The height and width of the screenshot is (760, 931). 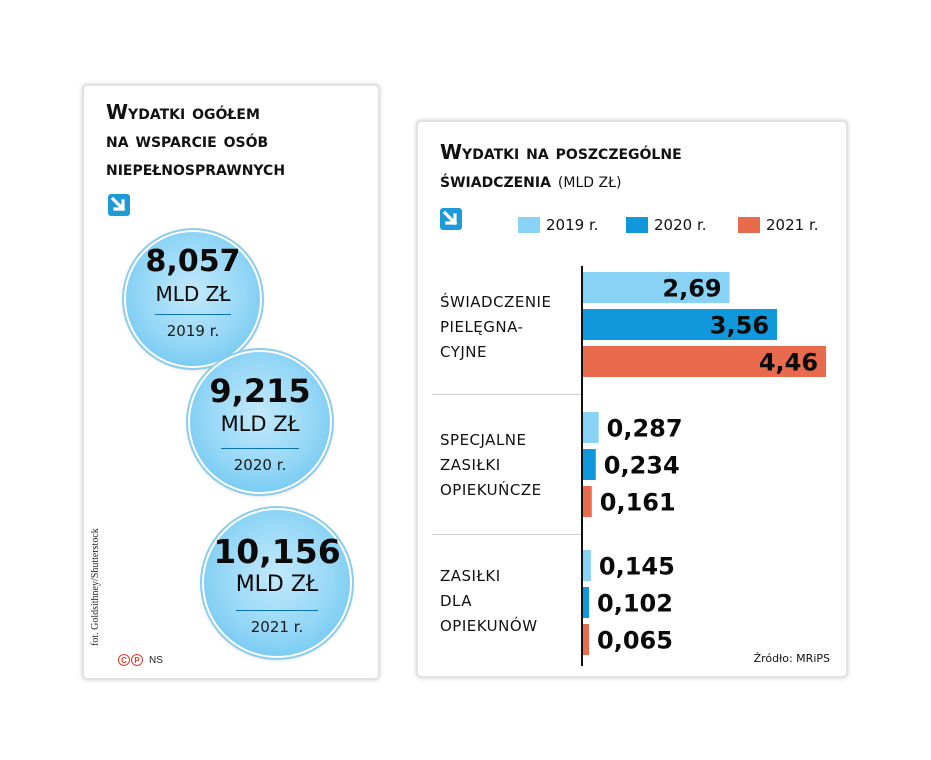 What do you see at coordinates (260, 391) in the screenshot?
I see `total-value: 9,215` at bounding box center [260, 391].